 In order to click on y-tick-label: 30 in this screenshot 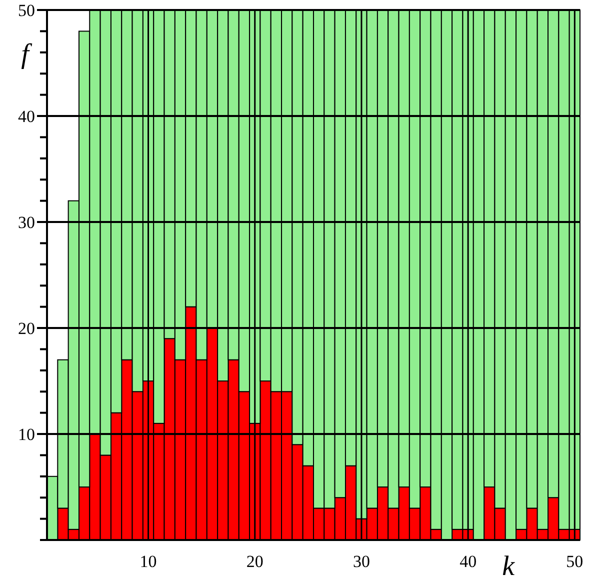, I will do `click(26, 222)`.